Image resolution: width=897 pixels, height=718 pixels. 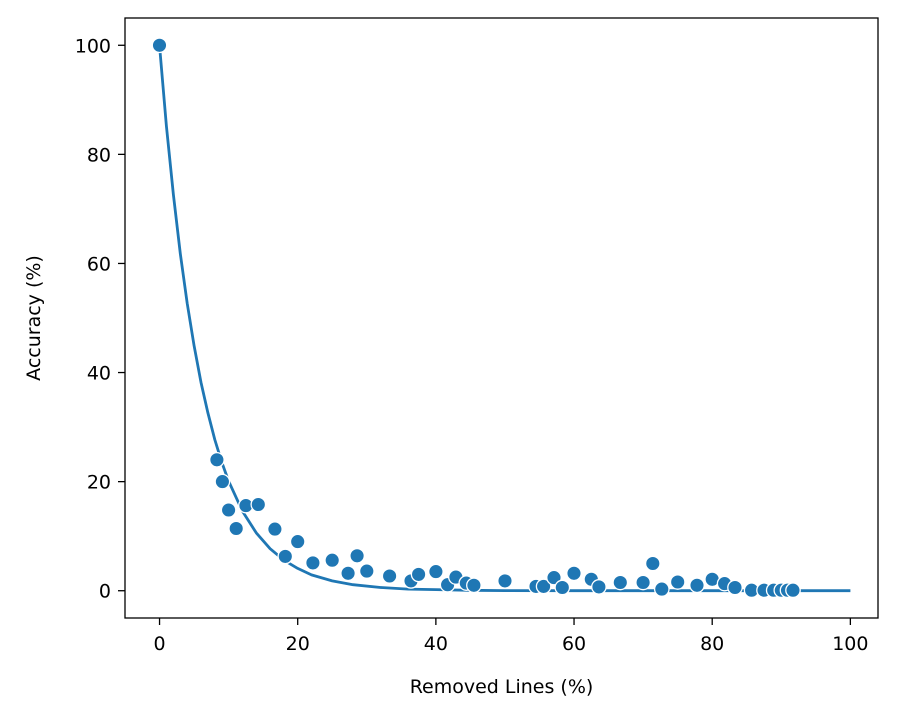 What do you see at coordinates (436, 644) in the screenshot?
I see `x-tick-label: 40` at bounding box center [436, 644].